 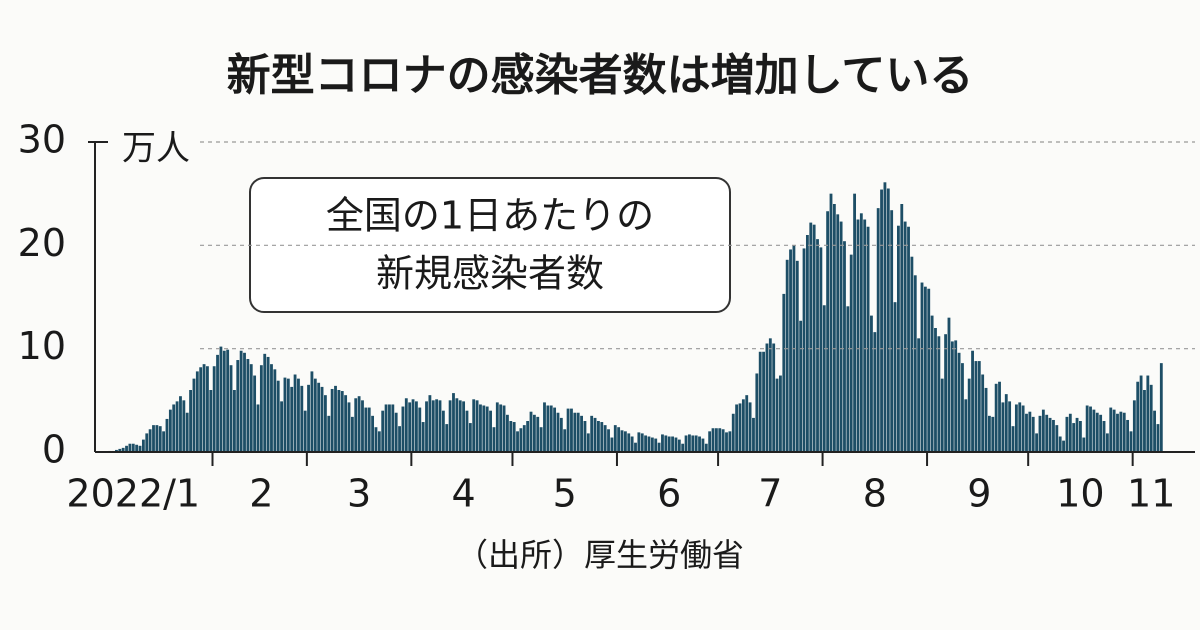 What do you see at coordinates (490, 274) in the screenshot?
I see `annotation-line: 新規感染者数` at bounding box center [490, 274].